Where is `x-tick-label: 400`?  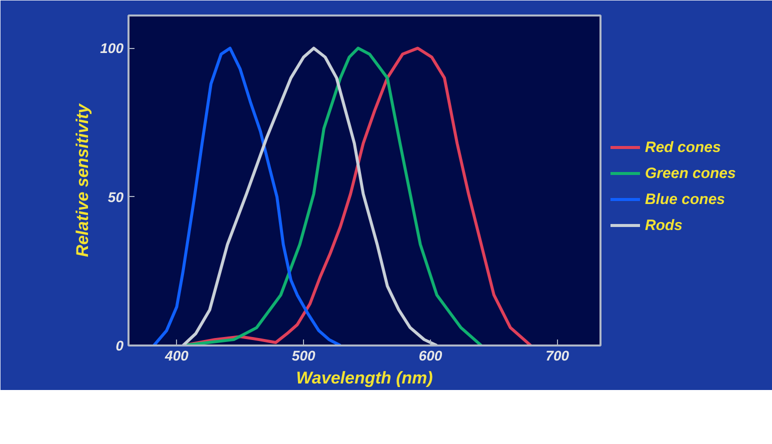
x-tick-label: 400 is located at coordinates (176, 356).